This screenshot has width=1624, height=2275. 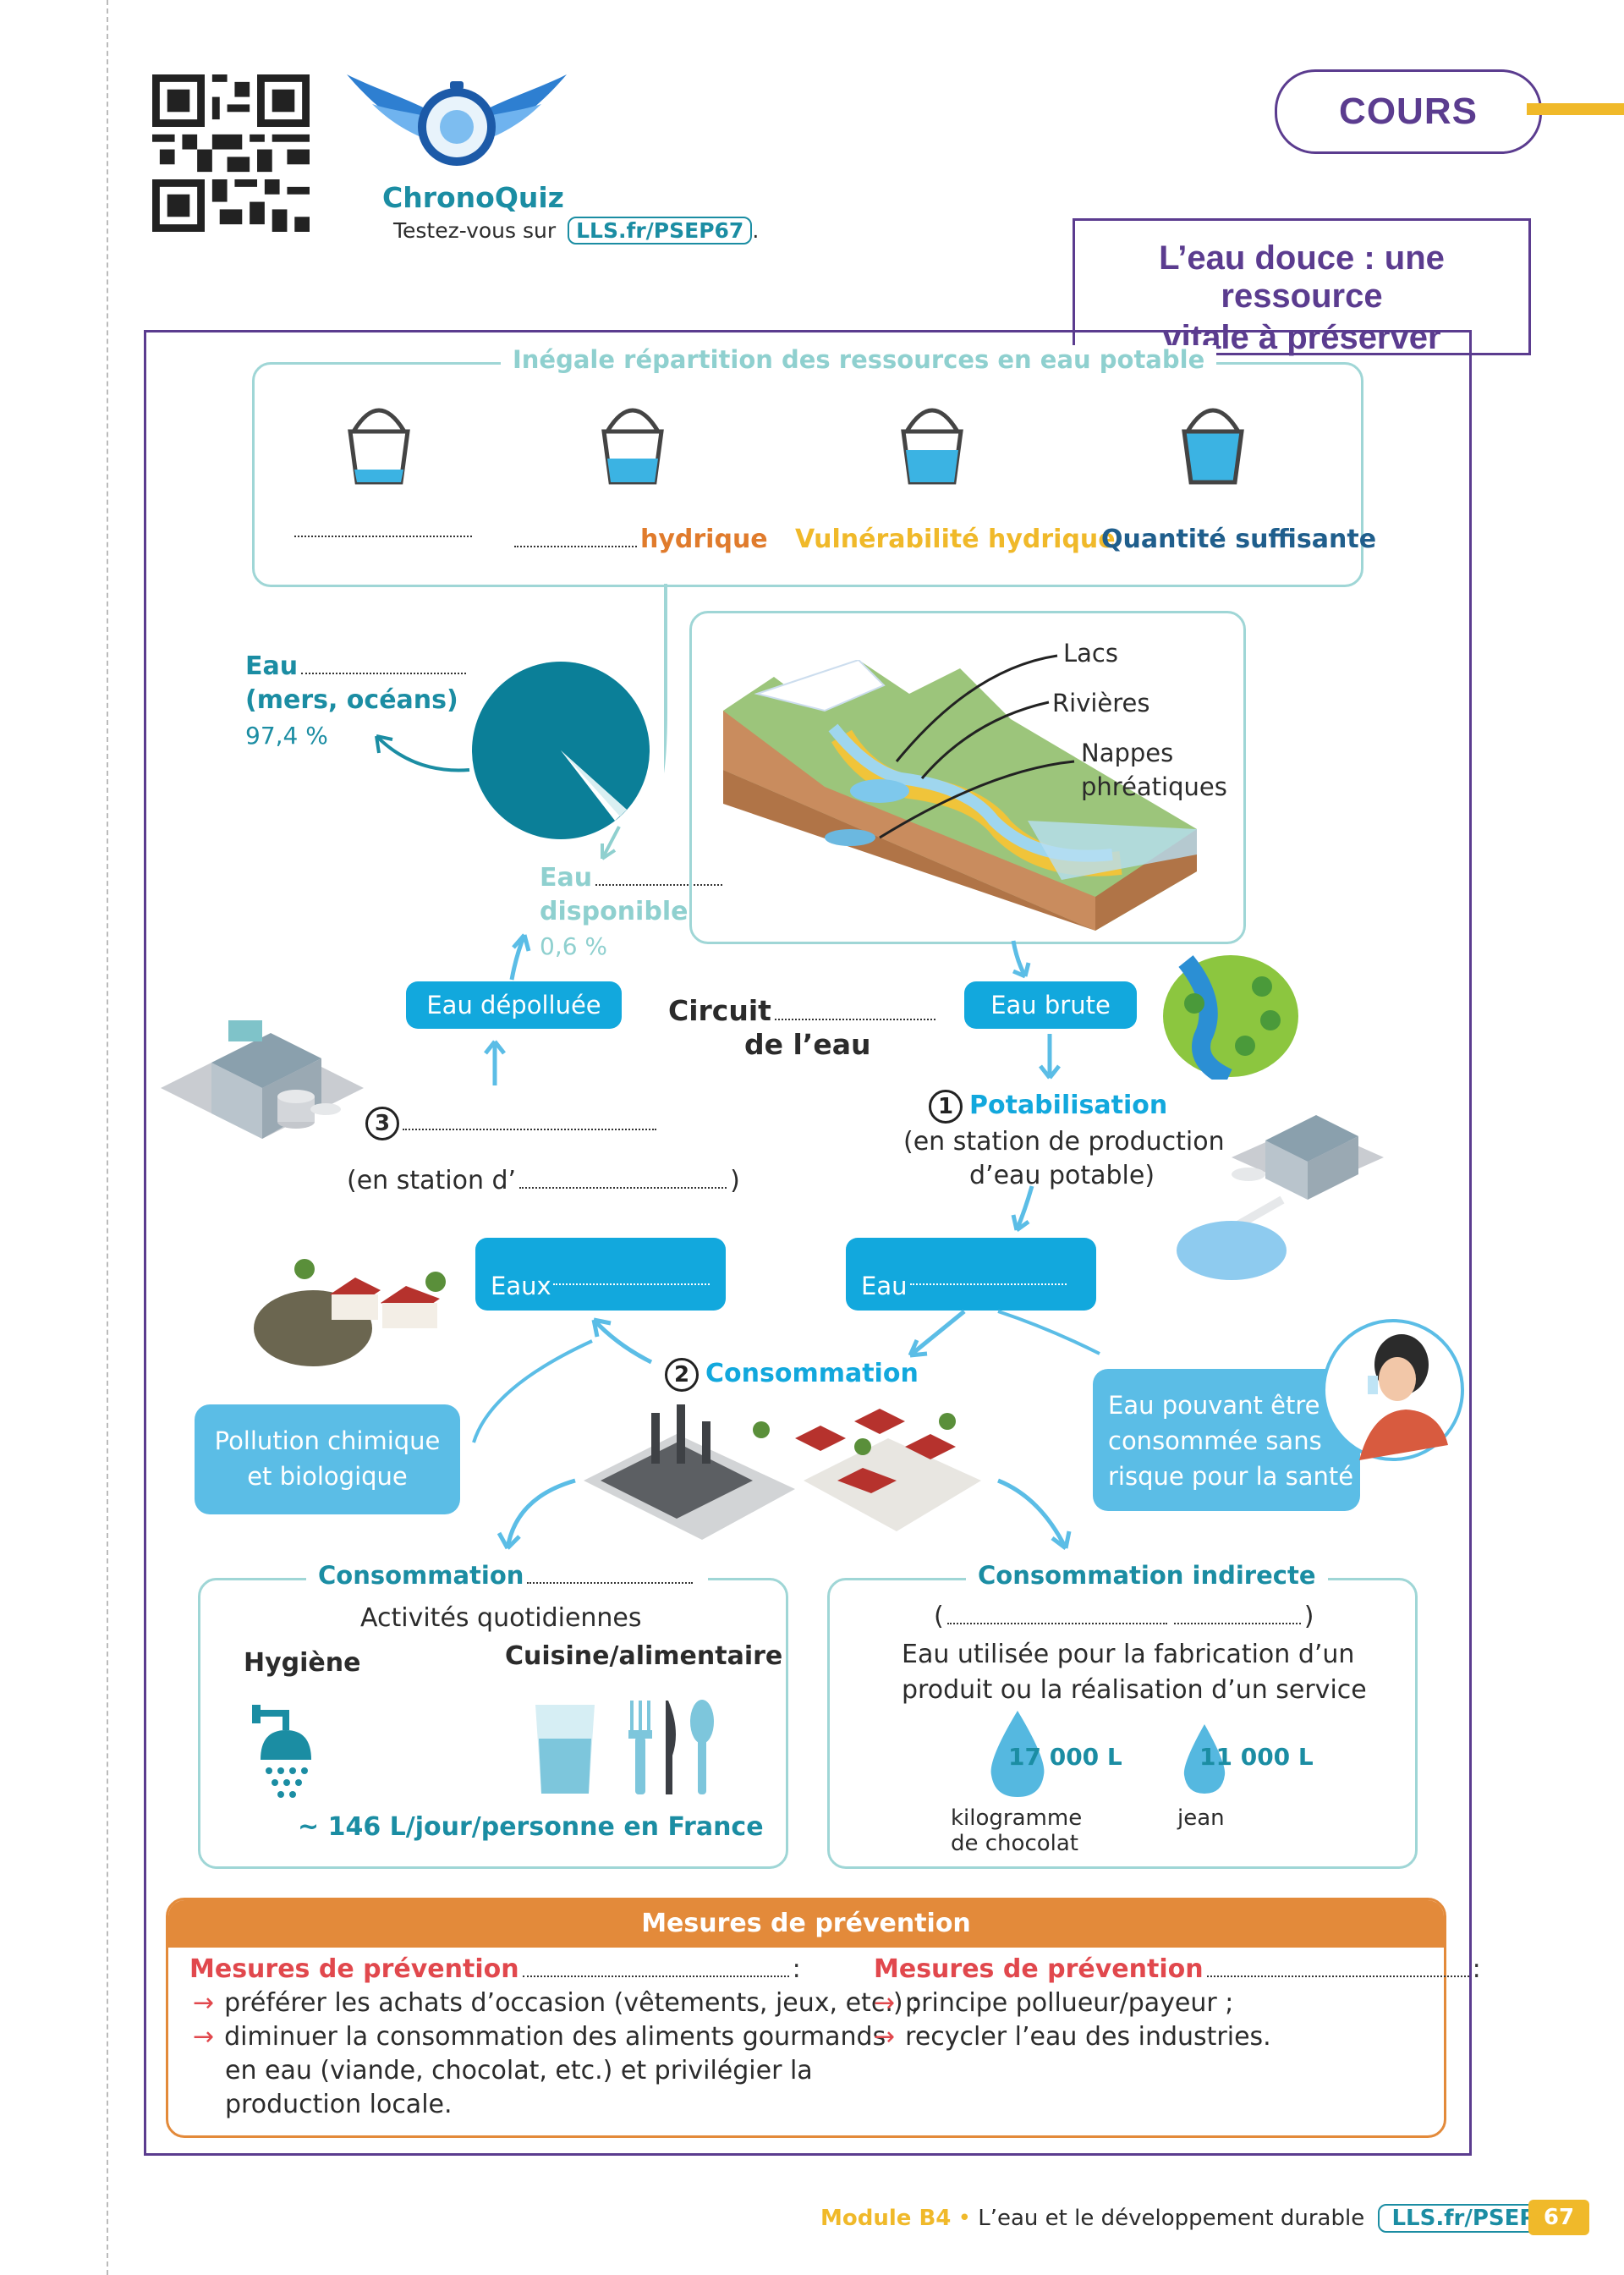 What do you see at coordinates (565, 1747) in the screenshot?
I see `glass-icon` at bounding box center [565, 1747].